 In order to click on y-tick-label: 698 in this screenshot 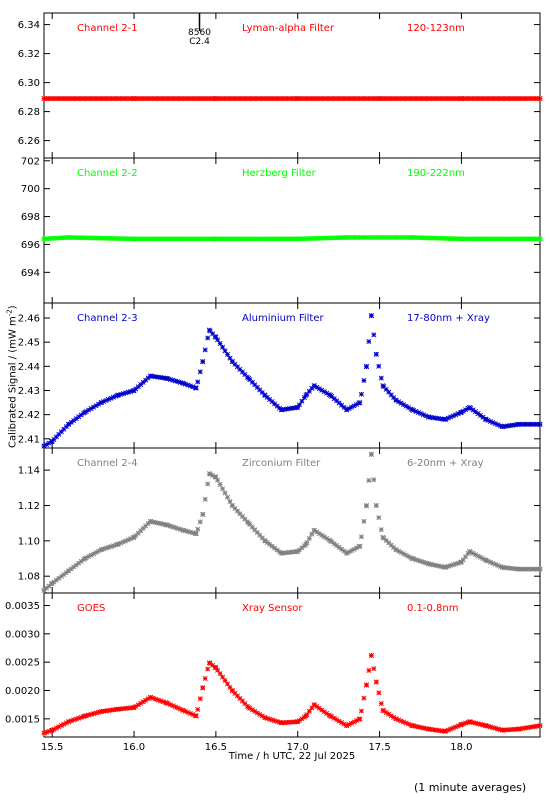, I will do `click(30, 217)`.